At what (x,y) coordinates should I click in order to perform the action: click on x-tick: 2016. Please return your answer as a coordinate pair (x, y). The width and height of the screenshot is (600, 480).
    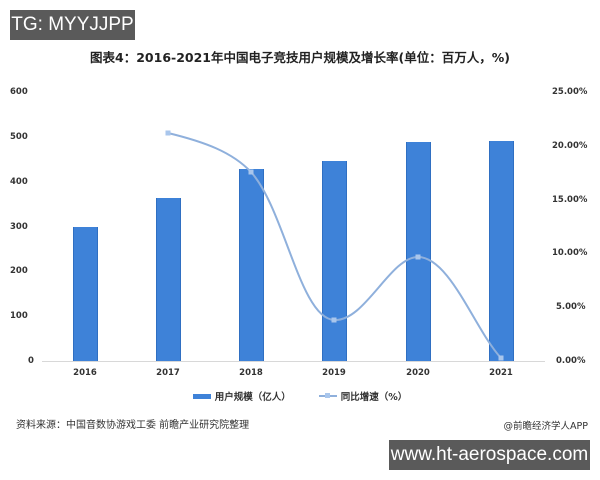
    Looking at the image, I should click on (85, 373).